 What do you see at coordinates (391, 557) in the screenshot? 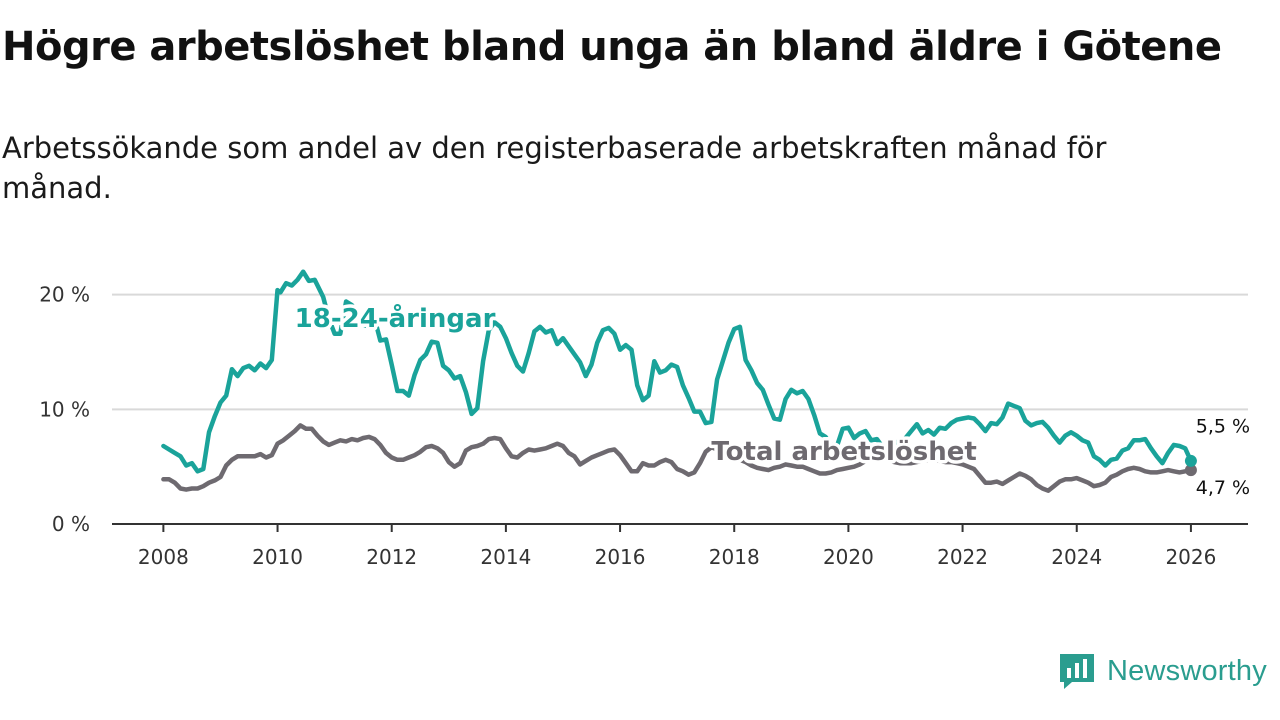
I see `x-tick-label: 2012` at bounding box center [391, 557].